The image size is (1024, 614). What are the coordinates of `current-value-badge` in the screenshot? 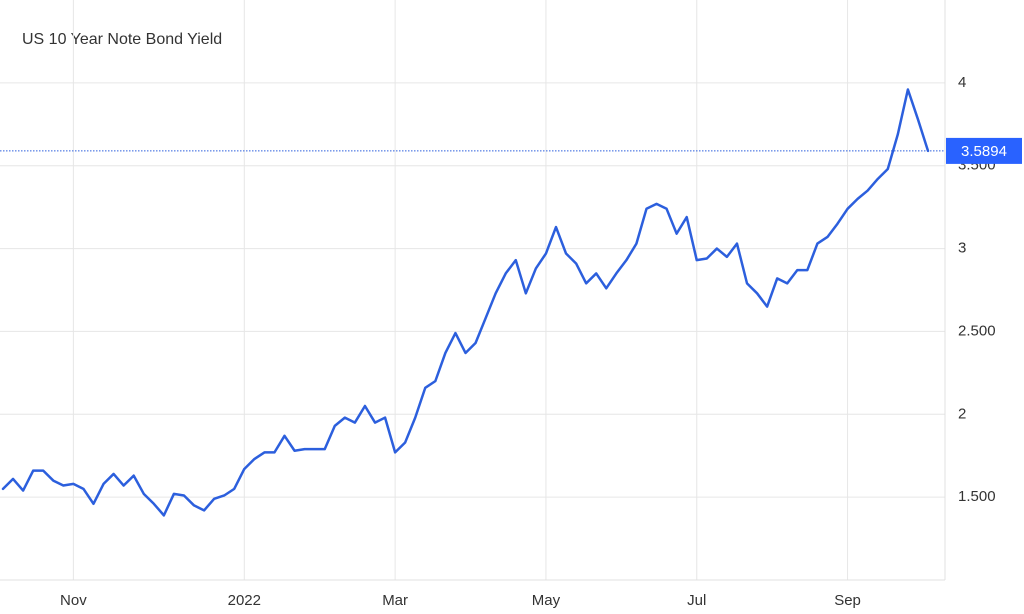 It's located at (984, 150).